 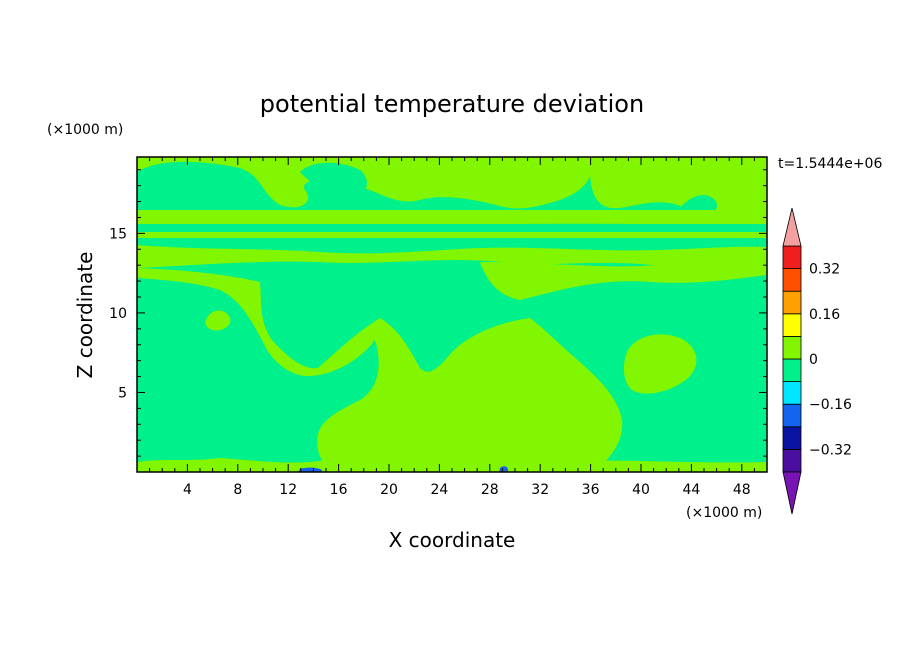 I want to click on x-tick-label: 16, so click(x=339, y=490).